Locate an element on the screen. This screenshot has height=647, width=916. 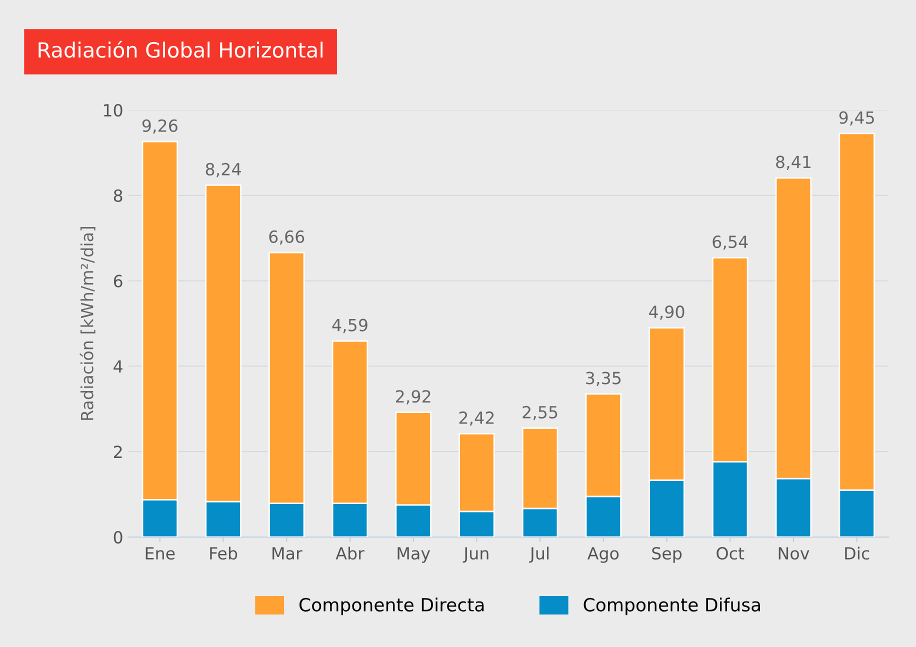
x-tick-label: May is located at coordinates (414, 555).